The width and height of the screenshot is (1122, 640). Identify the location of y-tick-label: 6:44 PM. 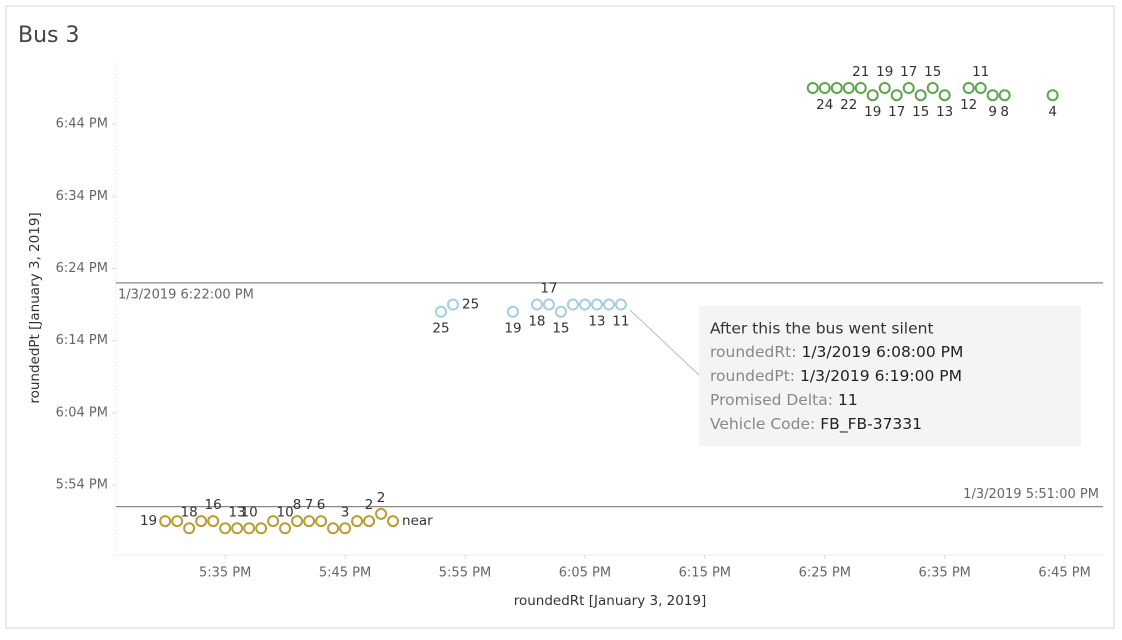
(82, 124).